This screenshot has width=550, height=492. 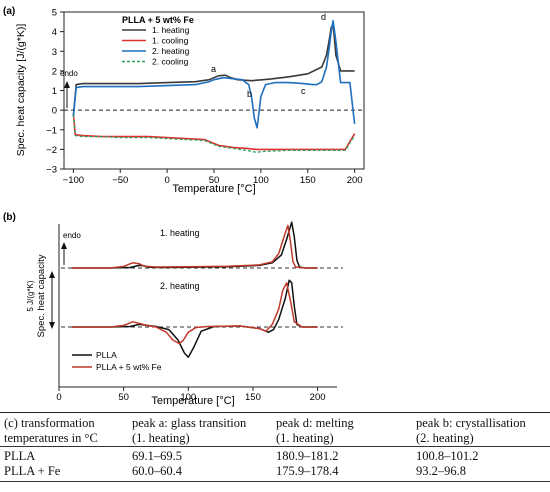 I want to click on panel-b-endo-arrowhead, so click(x=64, y=245).